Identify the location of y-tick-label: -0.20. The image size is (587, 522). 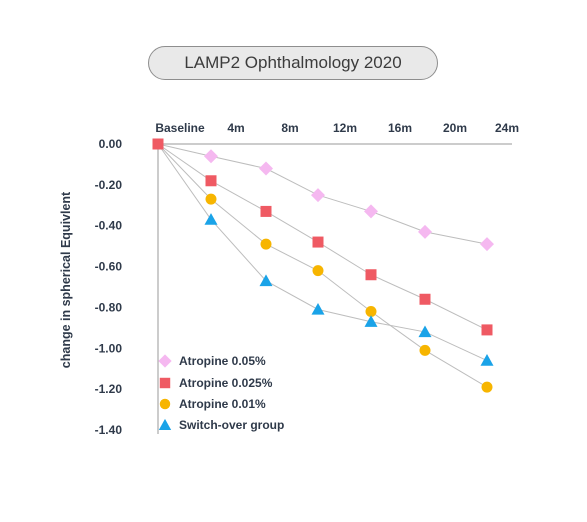
(109, 185).